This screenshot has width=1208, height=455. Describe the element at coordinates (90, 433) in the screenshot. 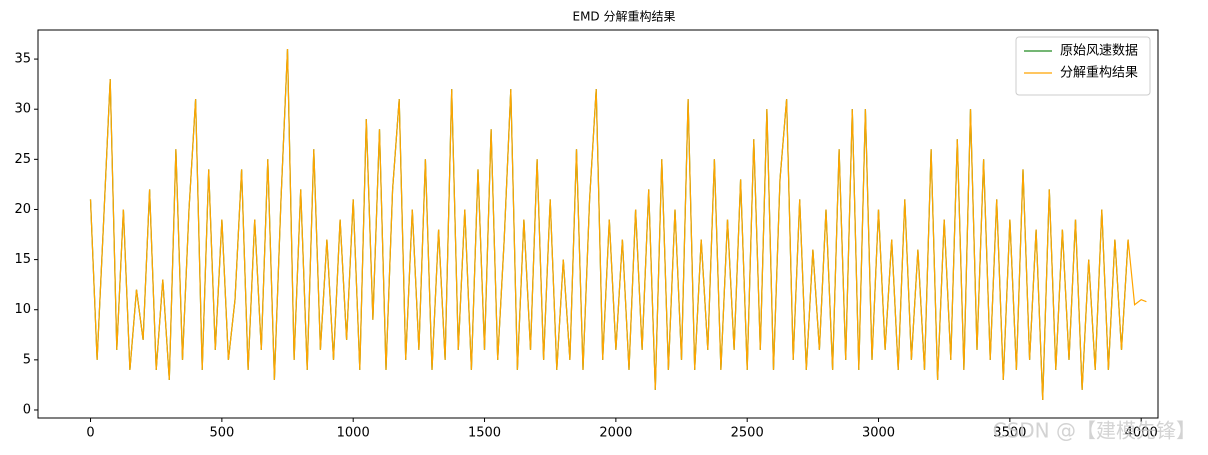

I see `x-tick-label: 0` at that location.